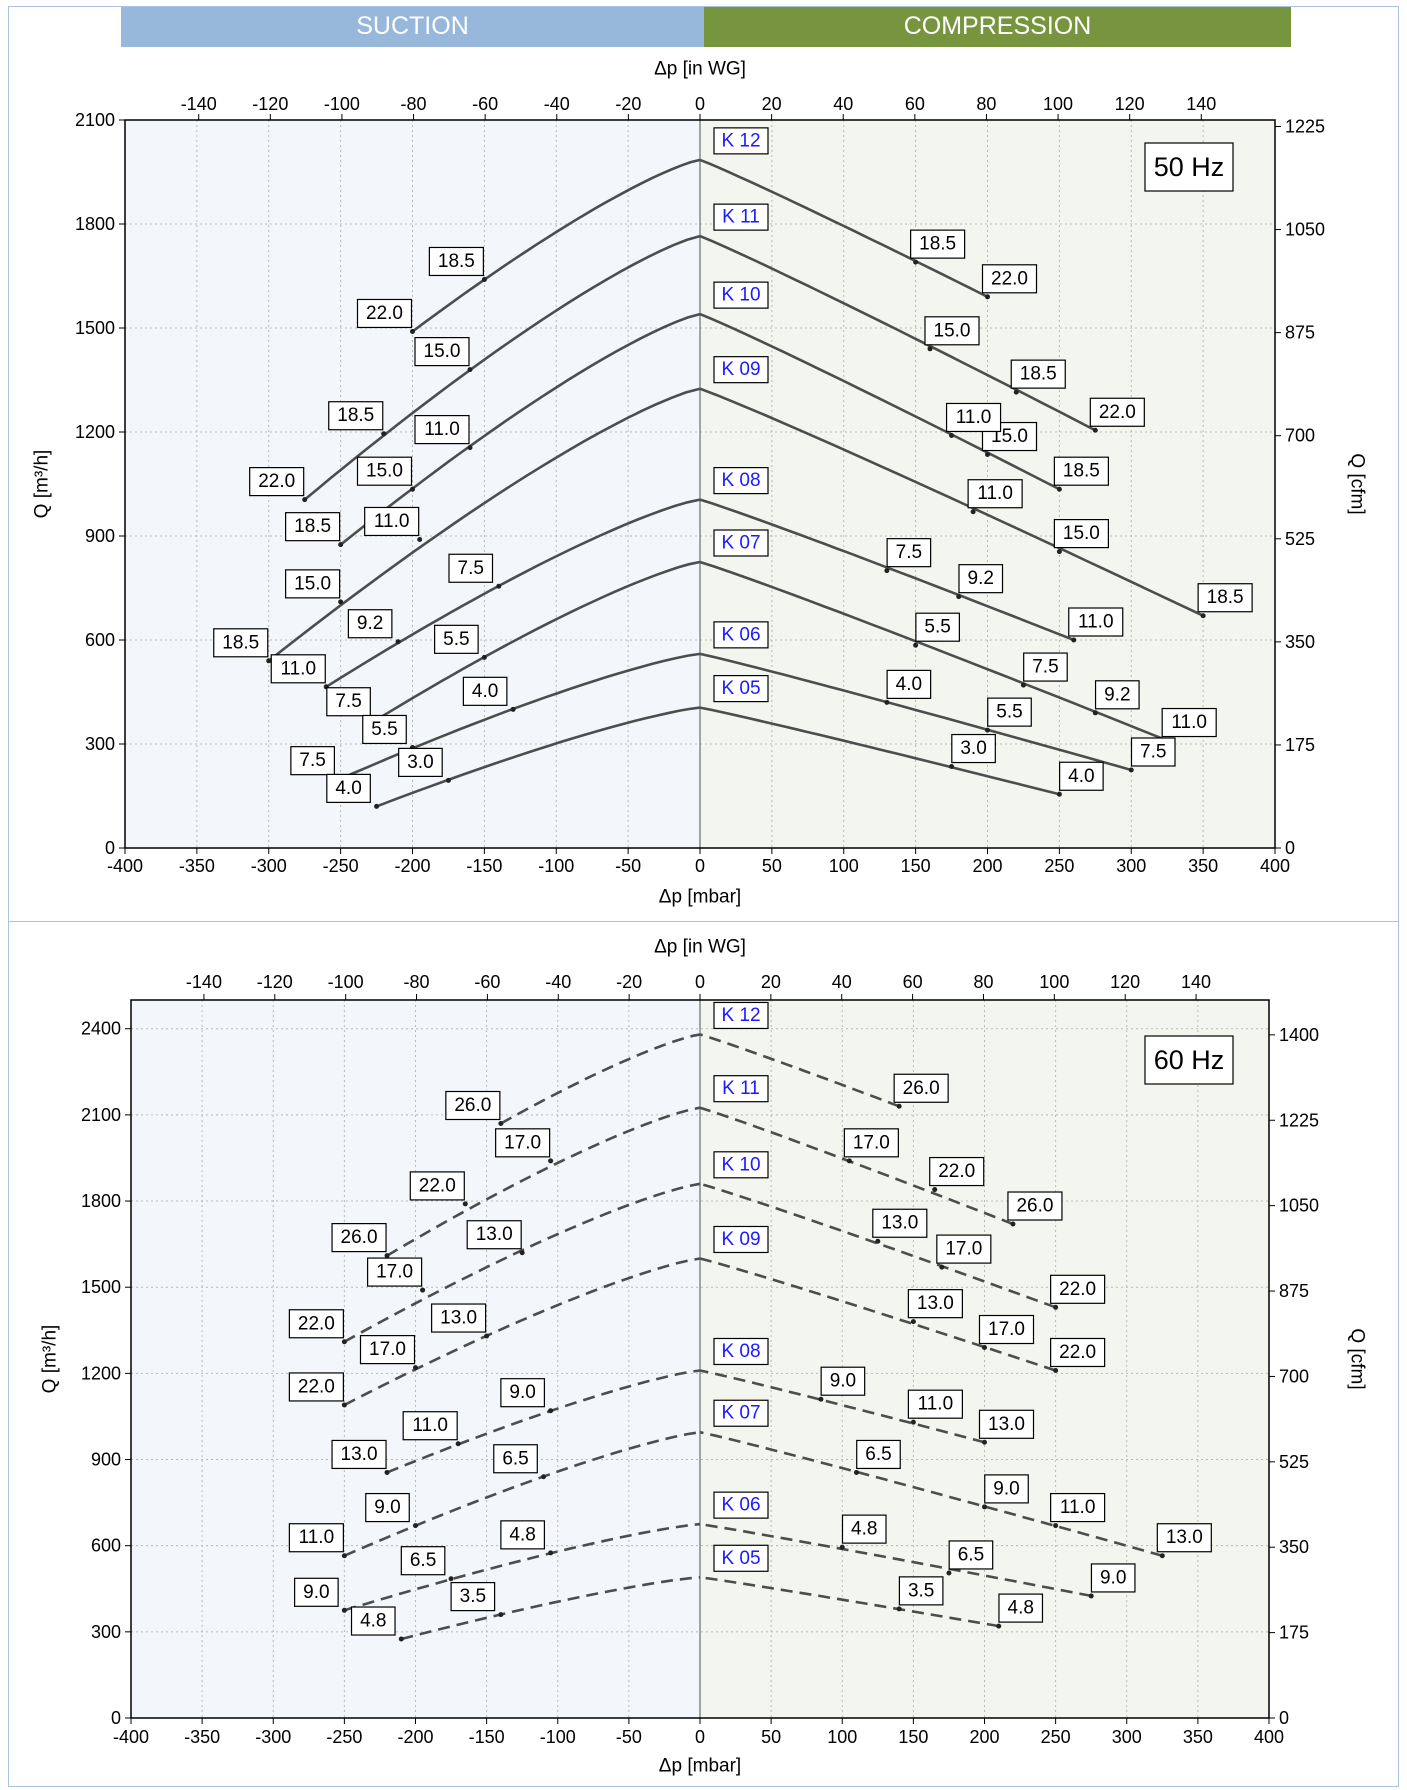  What do you see at coordinates (1299, 1035) in the screenshot?
I see `y2-tick-label: 1400` at bounding box center [1299, 1035].